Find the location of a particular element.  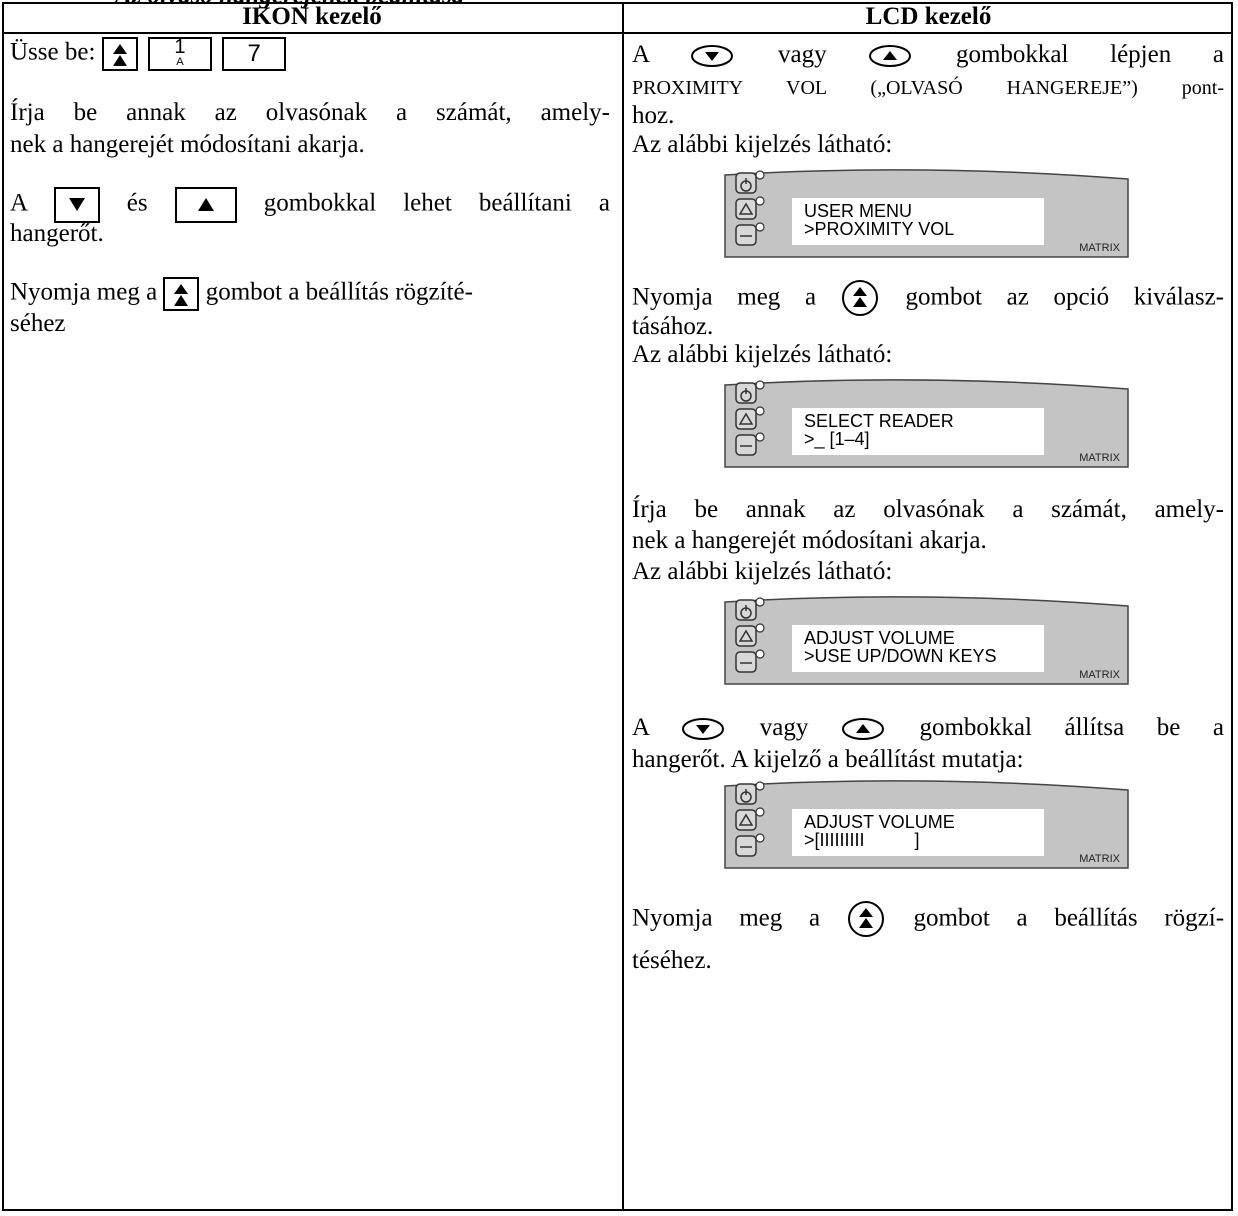

text-line: Nyomja meg a gombot az opció kiválasz- is located at coordinates (928, 297).